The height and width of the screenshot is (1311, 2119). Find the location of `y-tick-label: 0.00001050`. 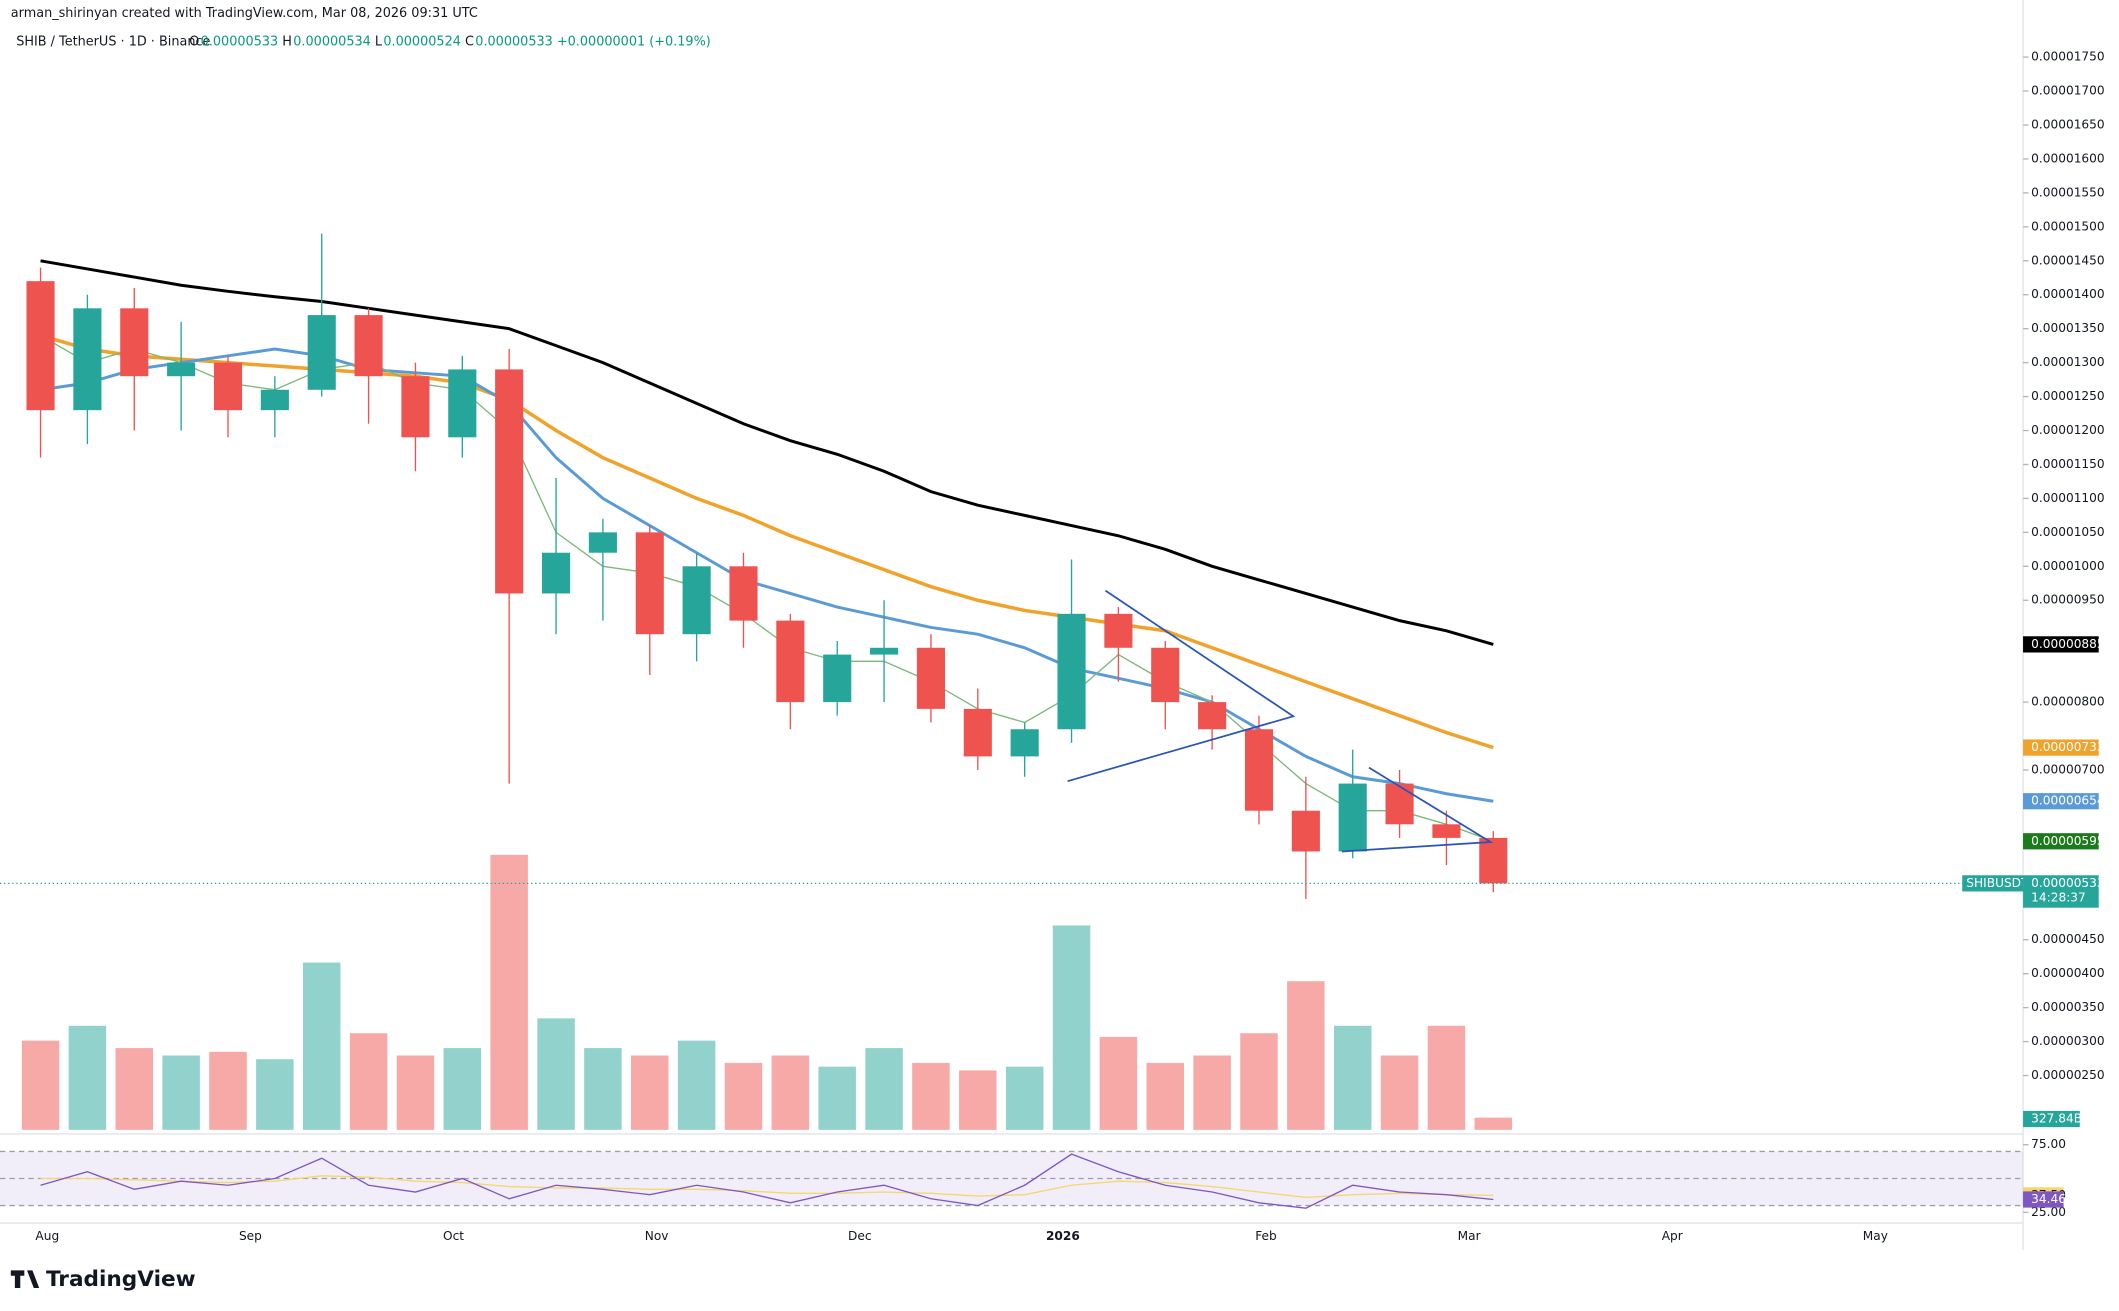

y-tick-label: 0.00001050 is located at coordinates (2067, 532).